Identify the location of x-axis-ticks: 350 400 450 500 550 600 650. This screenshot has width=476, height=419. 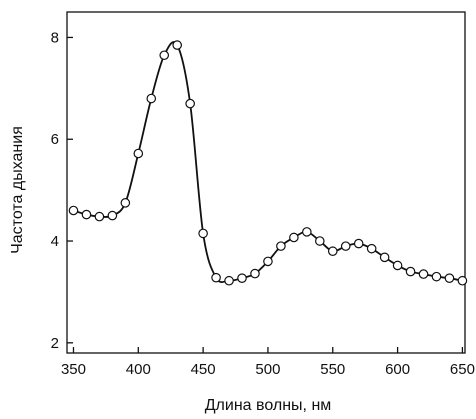
(268, 362).